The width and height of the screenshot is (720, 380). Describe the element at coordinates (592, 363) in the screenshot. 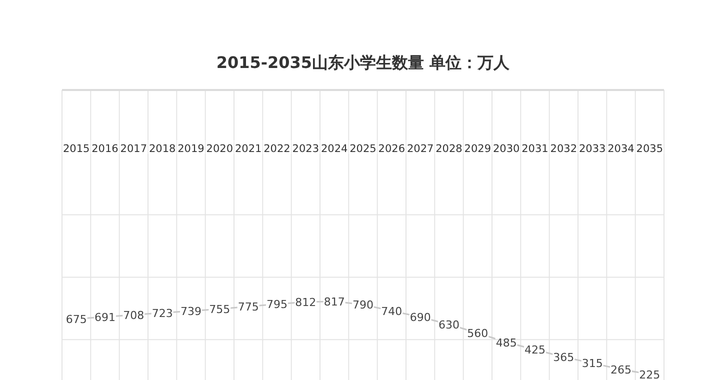

I see `data-label: 315` at that location.